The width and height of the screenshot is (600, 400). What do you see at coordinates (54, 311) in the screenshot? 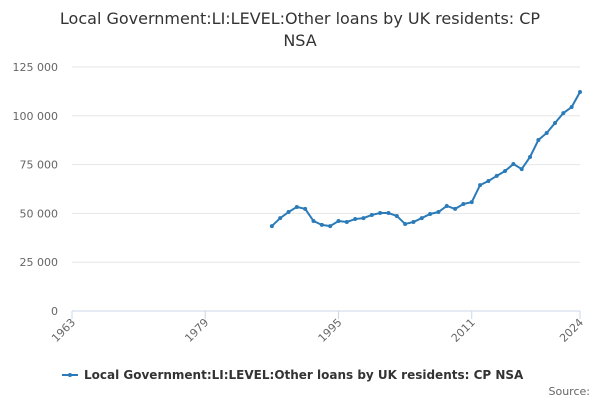
I see `y-tick-label: 0` at bounding box center [54, 311].